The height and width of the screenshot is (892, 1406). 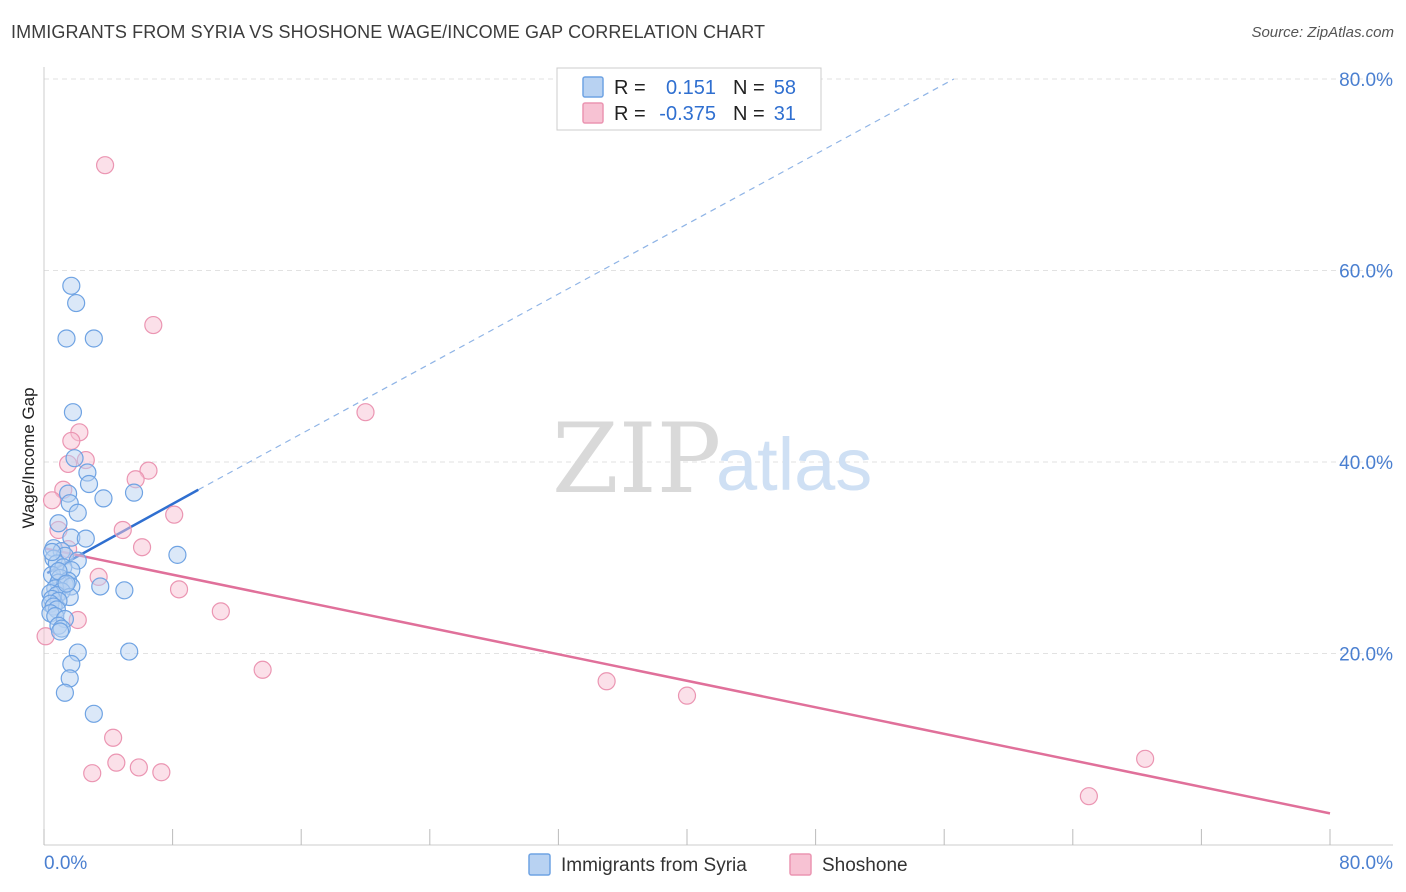 What do you see at coordinates (630, 114) in the screenshot?
I see `legend-r-label-shoshone: R =` at bounding box center [630, 114].